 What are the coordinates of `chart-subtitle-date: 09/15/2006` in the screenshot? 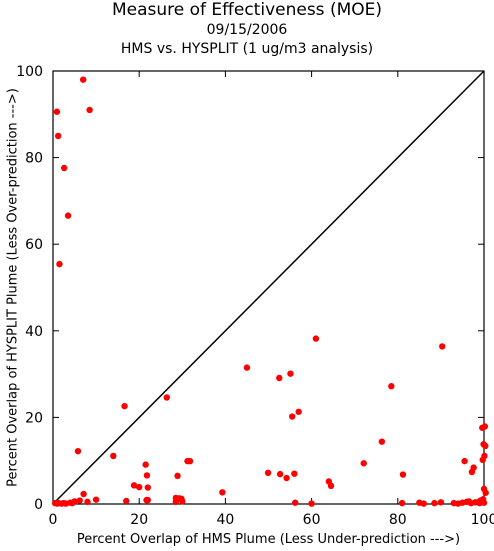 It's located at (247, 30).